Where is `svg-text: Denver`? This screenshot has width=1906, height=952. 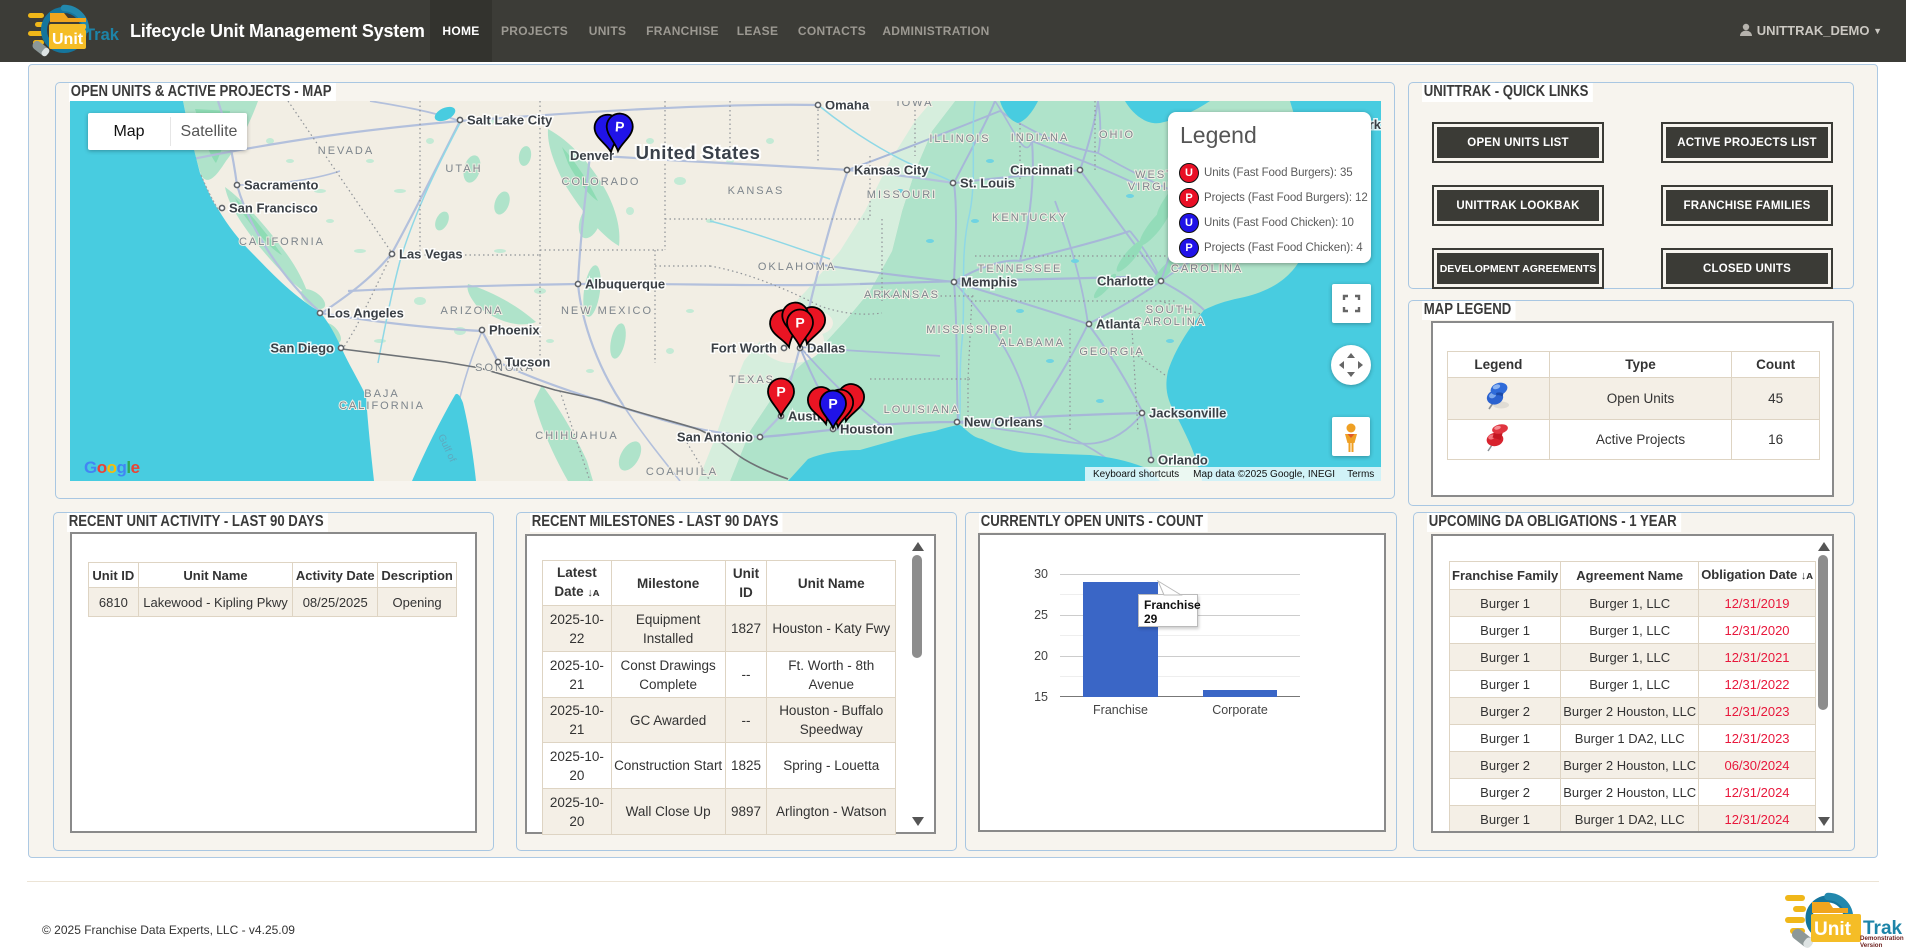 svg-text: Denver is located at coordinates (592, 155).